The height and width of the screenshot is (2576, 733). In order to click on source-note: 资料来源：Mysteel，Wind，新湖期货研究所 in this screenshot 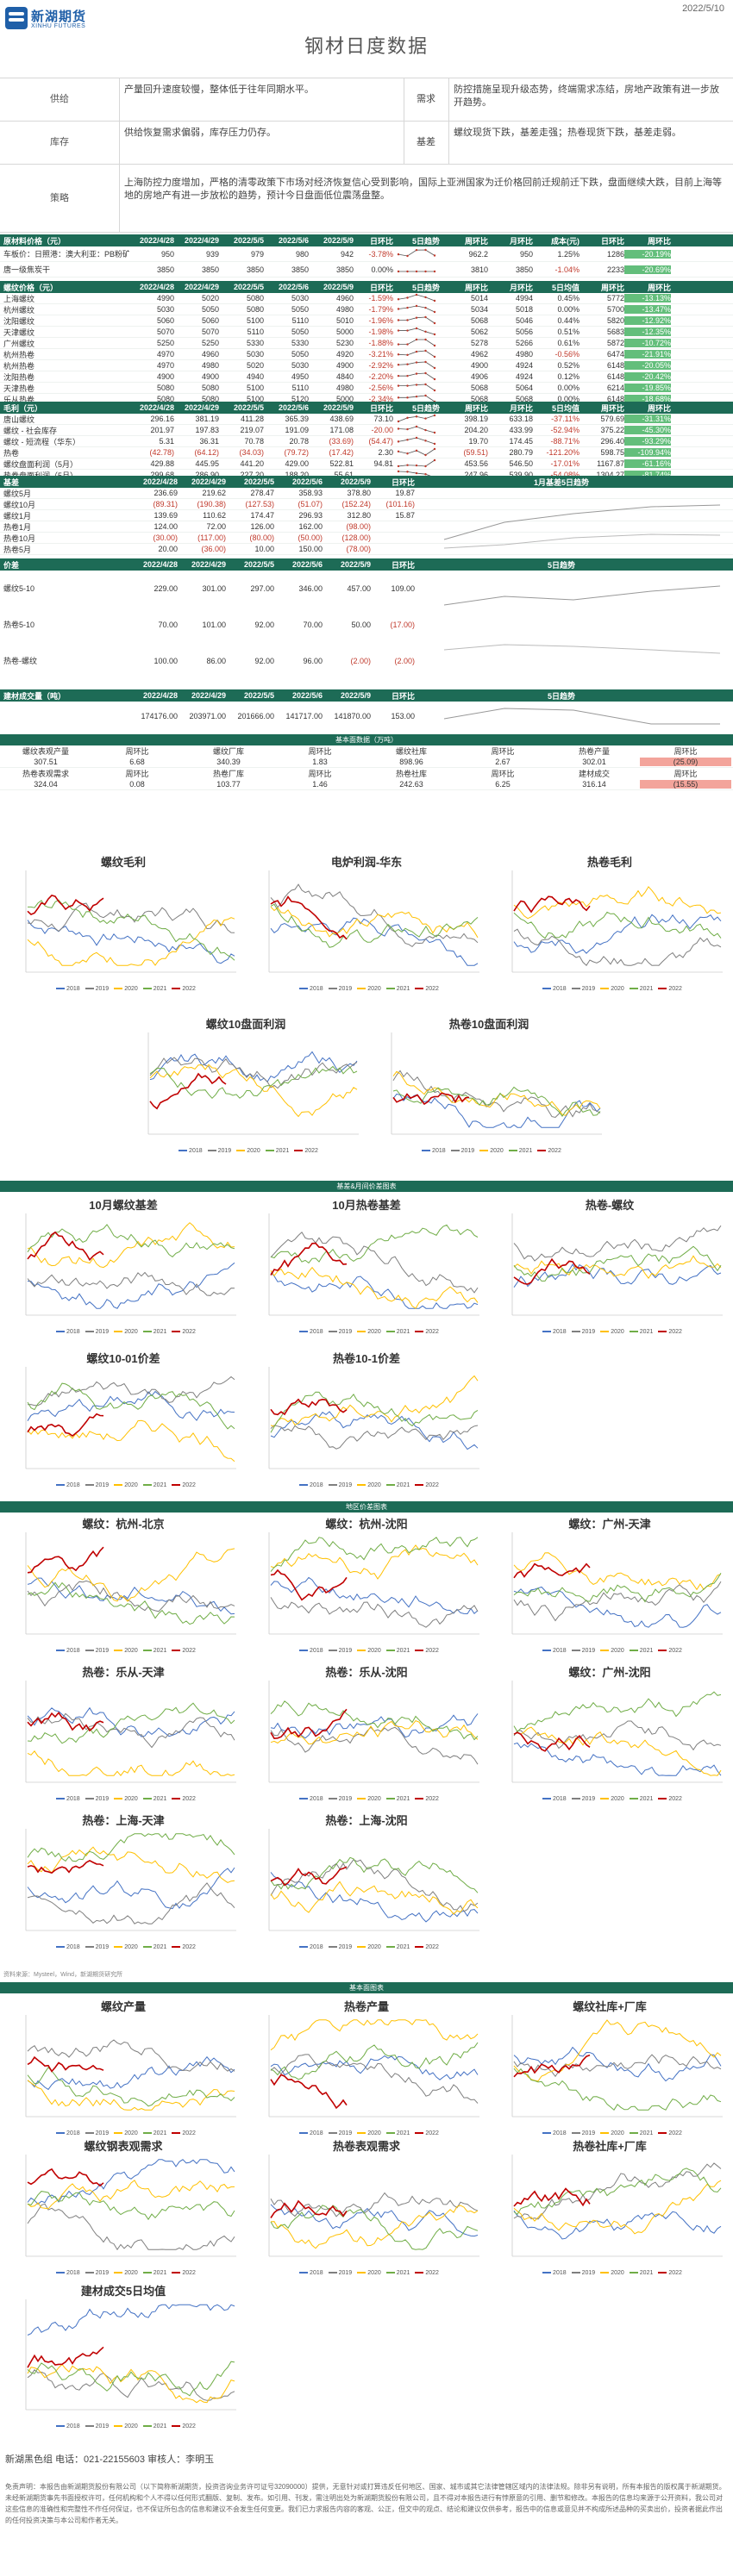, I will do `click(63, 1975)`.